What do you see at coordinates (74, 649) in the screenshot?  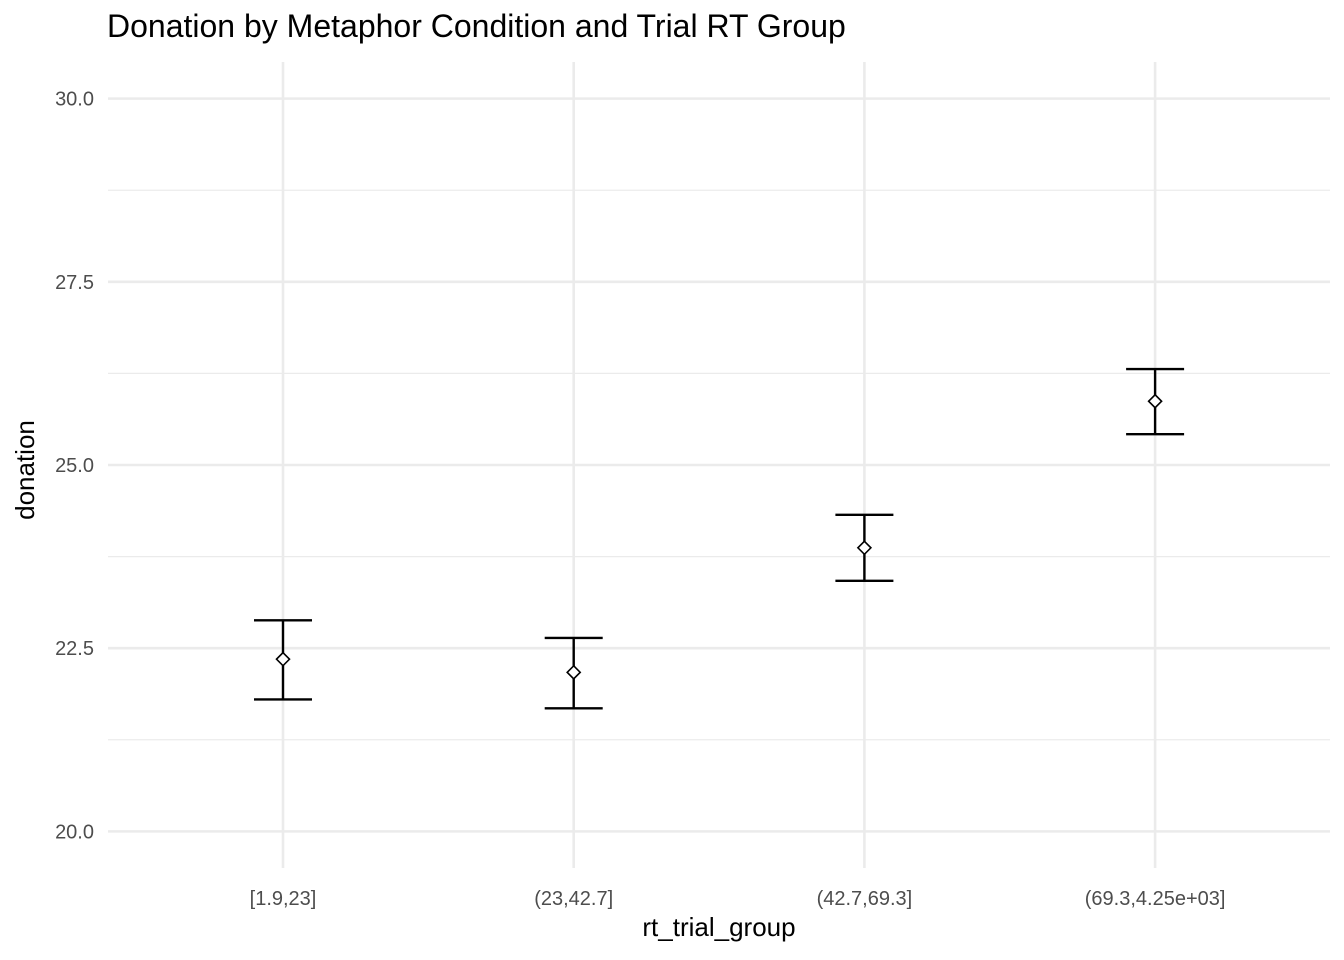 I see `y-tick-label: 22.5` at bounding box center [74, 649].